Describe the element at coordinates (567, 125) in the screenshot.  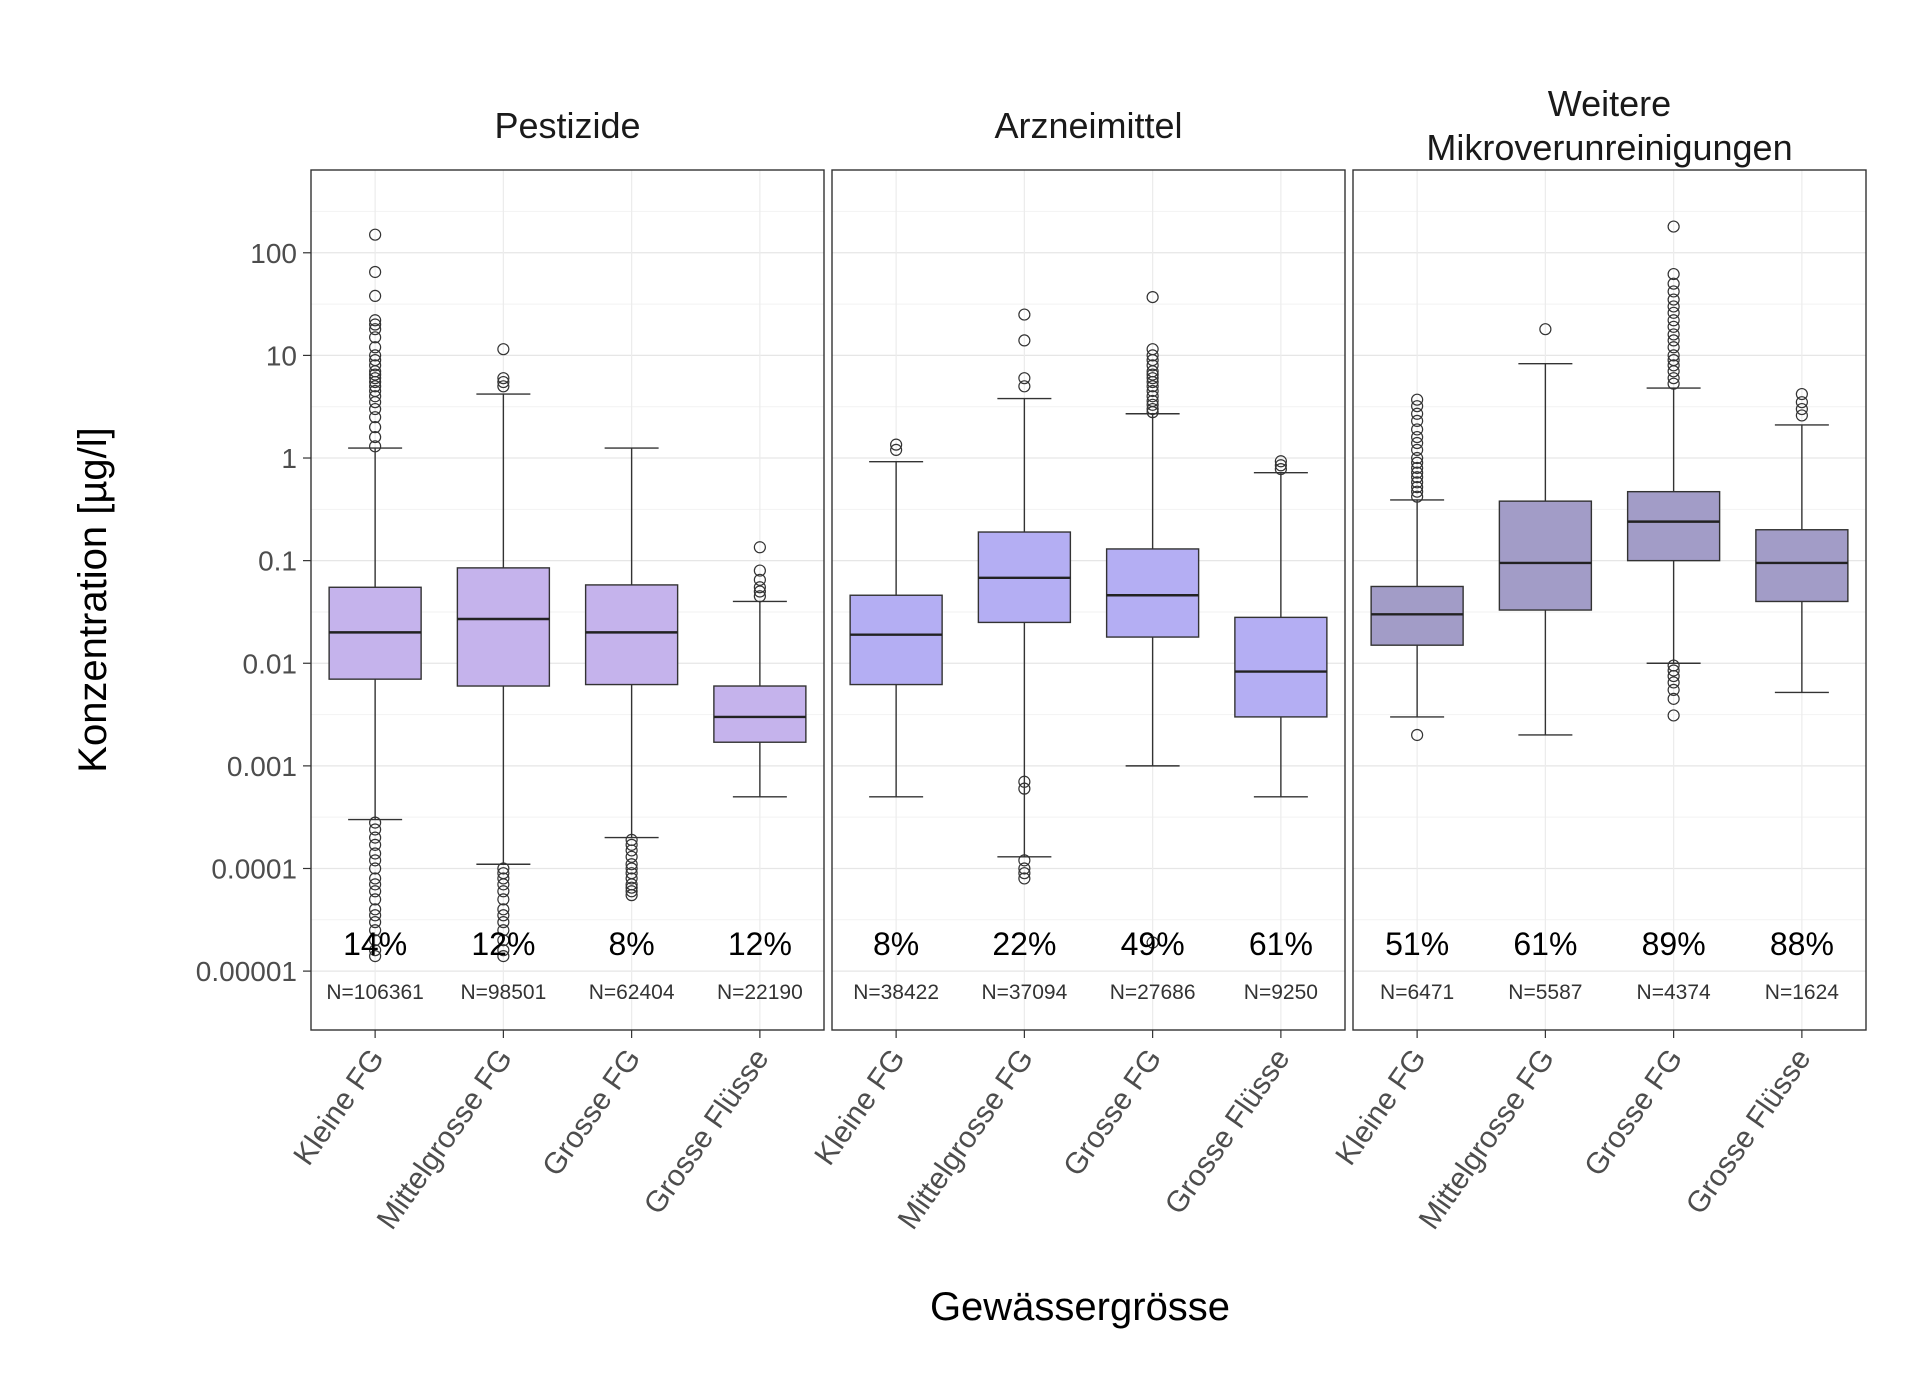
I see `panel-title: Pestizide` at that location.